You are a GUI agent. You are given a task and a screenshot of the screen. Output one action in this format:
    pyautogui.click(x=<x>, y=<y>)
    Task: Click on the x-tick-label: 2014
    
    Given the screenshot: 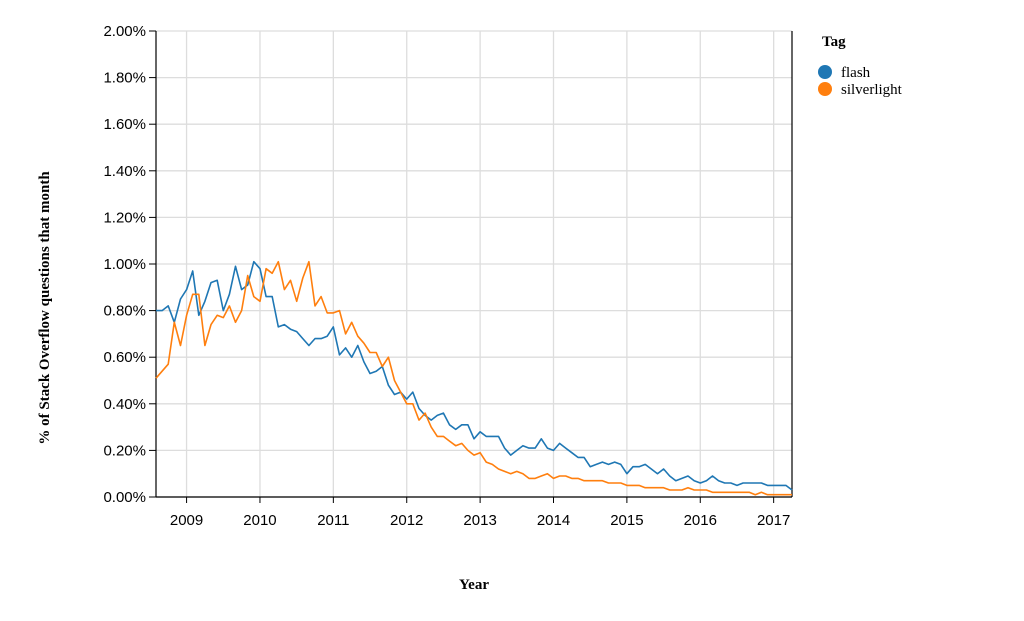 What is the action you would take?
    pyautogui.click(x=553, y=520)
    